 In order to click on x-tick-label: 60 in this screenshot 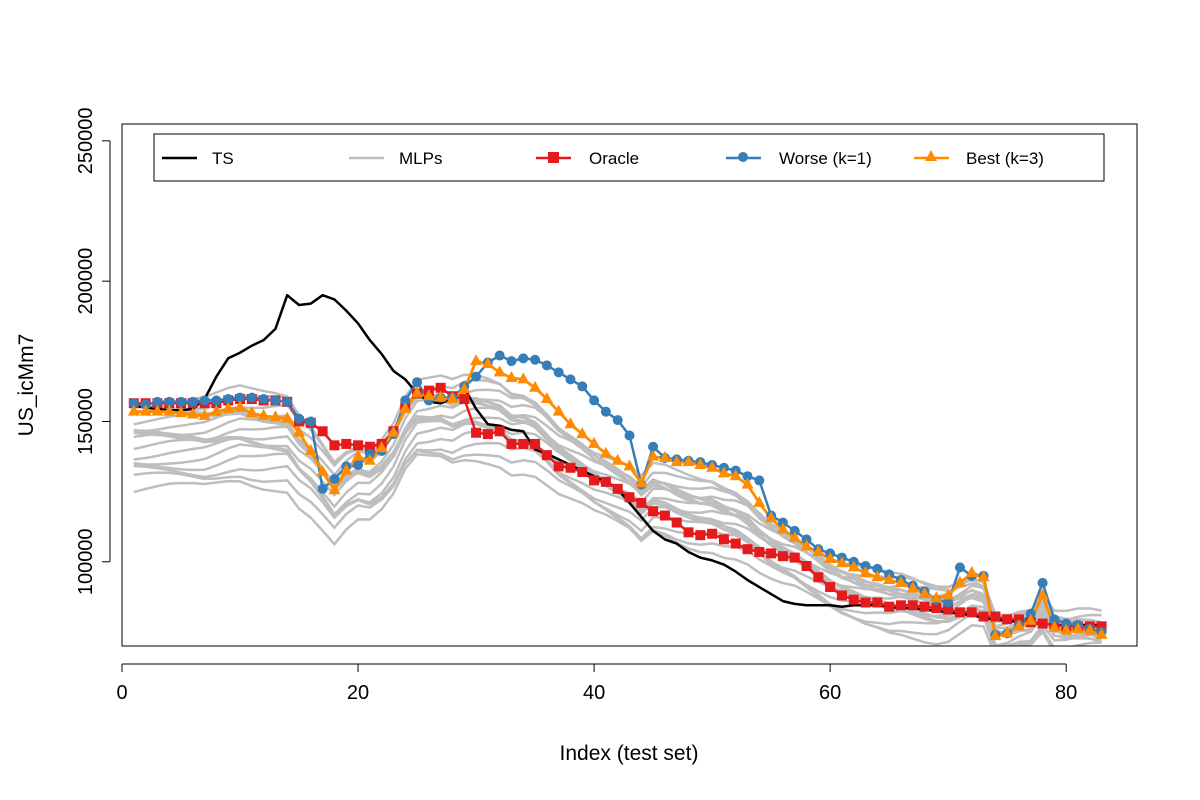, I will do `click(830, 693)`.